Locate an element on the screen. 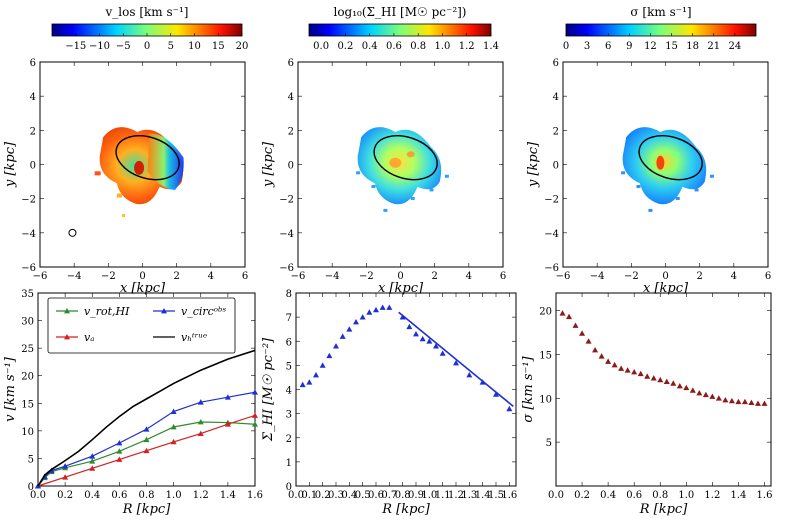 The width and height of the screenshot is (789, 526). x-tick-label: −4 is located at coordinates (74, 276).